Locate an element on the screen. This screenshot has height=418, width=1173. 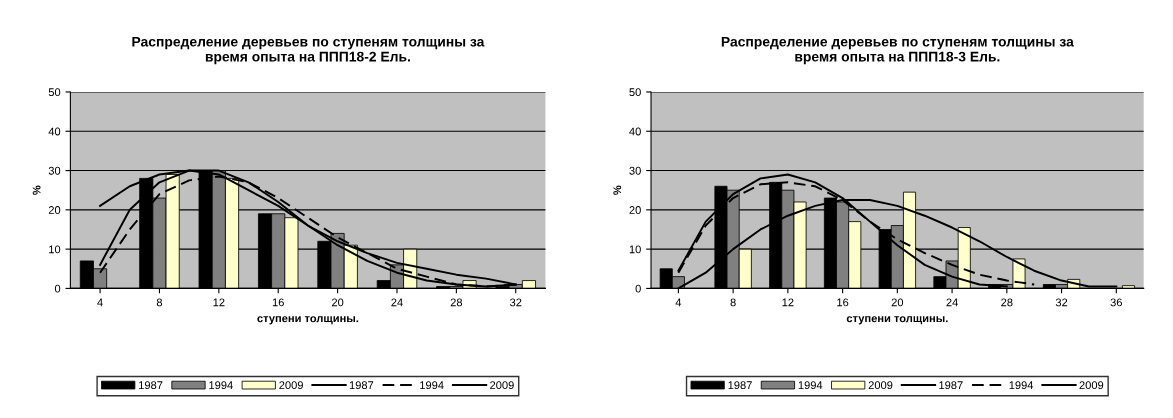
chart-title: Распределение деревьев по ступеням толщины за время опыта на ППП18-3 Ель. is located at coordinates (897, 50).